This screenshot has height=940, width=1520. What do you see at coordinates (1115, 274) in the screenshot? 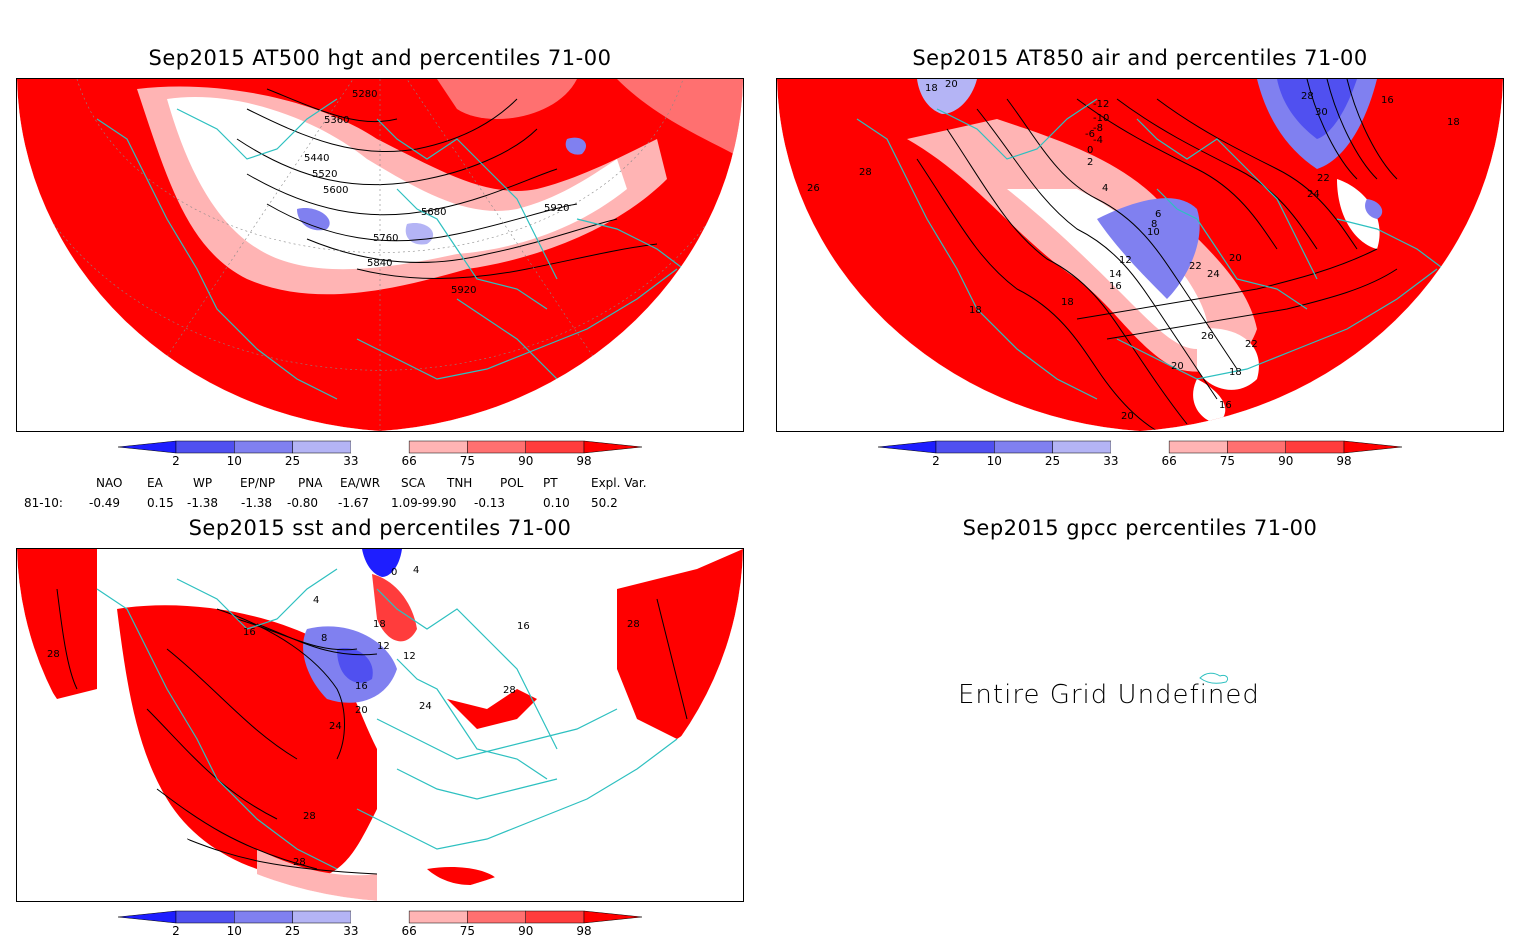
I see `contour-label: 14` at bounding box center [1115, 274].